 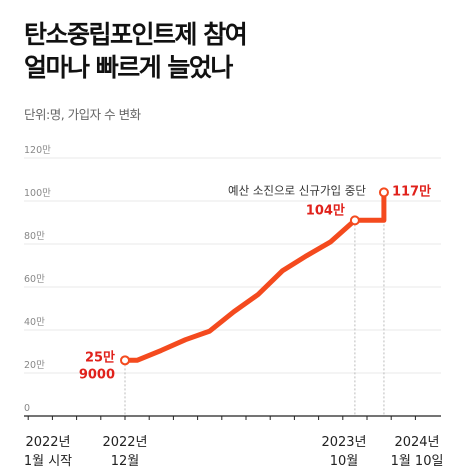 I want to click on y-tick-label: 0, so click(x=27, y=408).